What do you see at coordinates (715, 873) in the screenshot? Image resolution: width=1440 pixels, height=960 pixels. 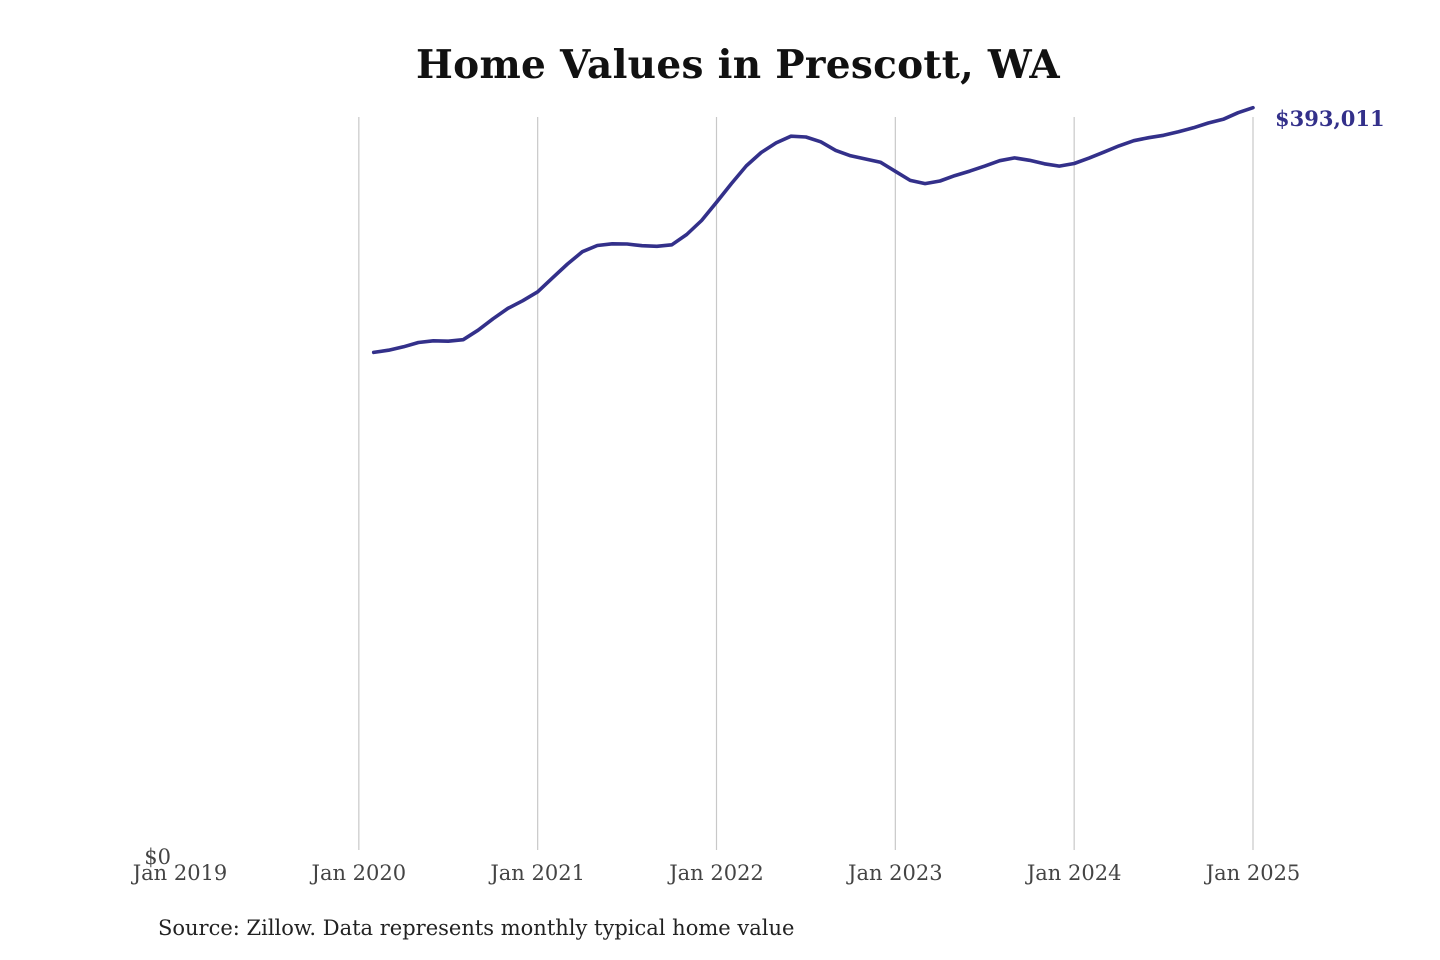 I see `x-tick-label: Jan 2022` at bounding box center [715, 873].